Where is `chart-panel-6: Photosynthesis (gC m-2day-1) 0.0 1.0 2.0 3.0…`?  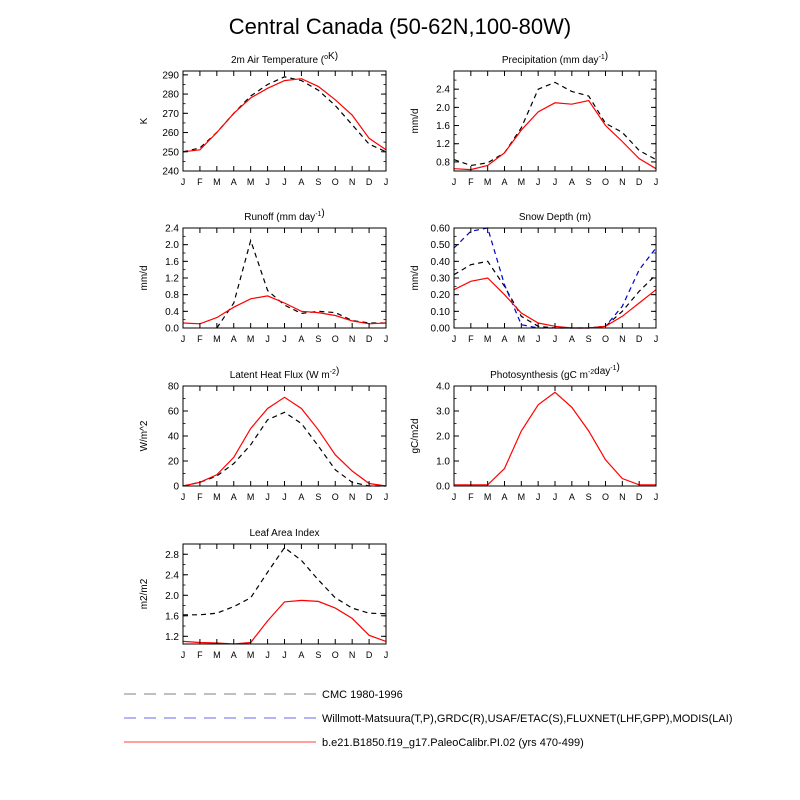
chart-panel-6: Photosynthesis (gC m-2day-1) 0.0 1.0 2.0 3.0… is located at coordinates (534, 432).